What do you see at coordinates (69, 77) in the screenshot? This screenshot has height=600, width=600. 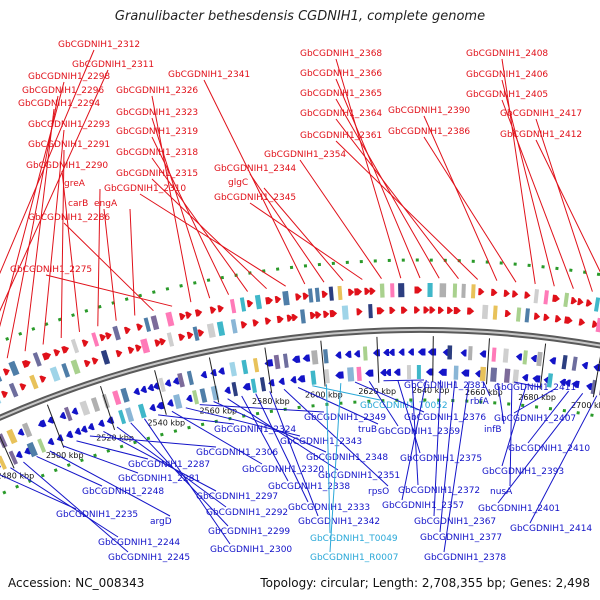 I see `forward-gene-label: GbCGDNIH1_2298` at bounding box center [69, 77].